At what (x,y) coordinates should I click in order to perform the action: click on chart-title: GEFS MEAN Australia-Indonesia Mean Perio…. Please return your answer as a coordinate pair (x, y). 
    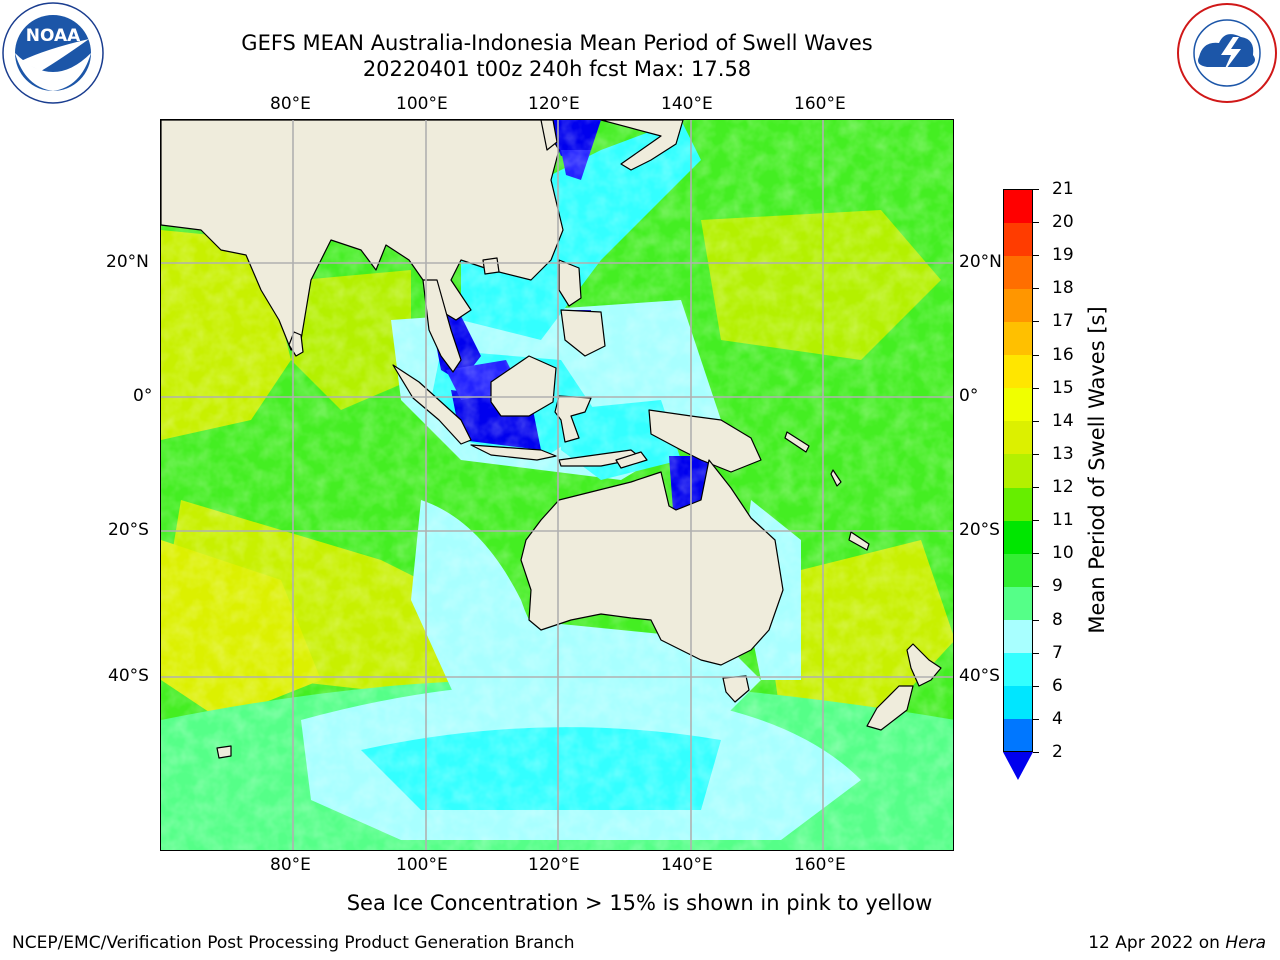
    Looking at the image, I should click on (557, 43).